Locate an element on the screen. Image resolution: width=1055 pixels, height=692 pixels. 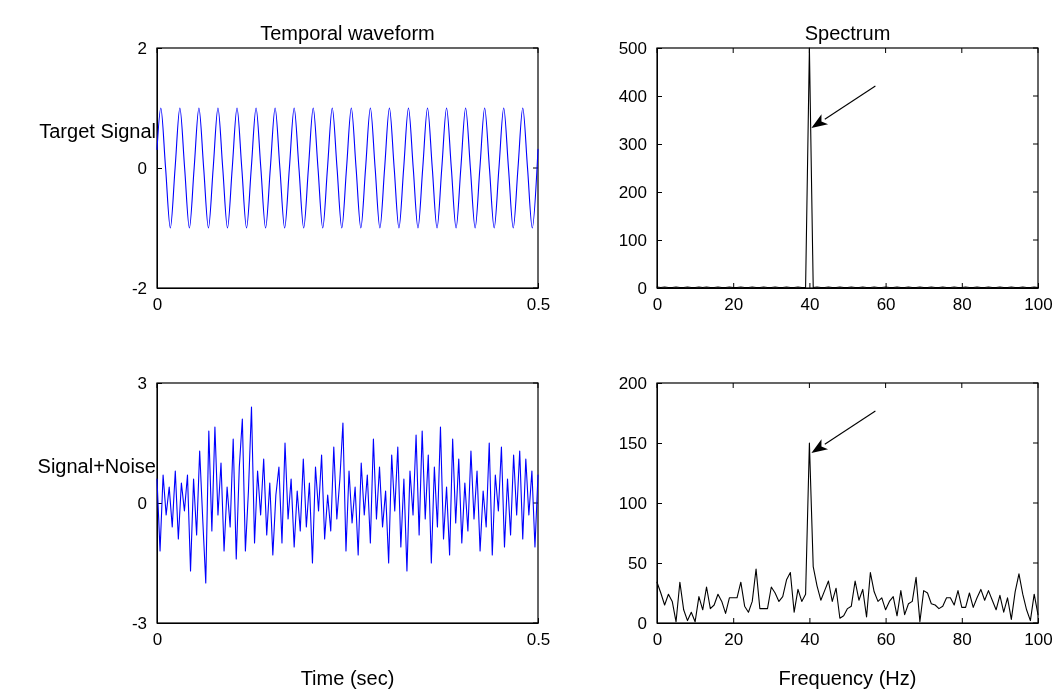
y-tick-label: 3 is located at coordinates (142, 383).